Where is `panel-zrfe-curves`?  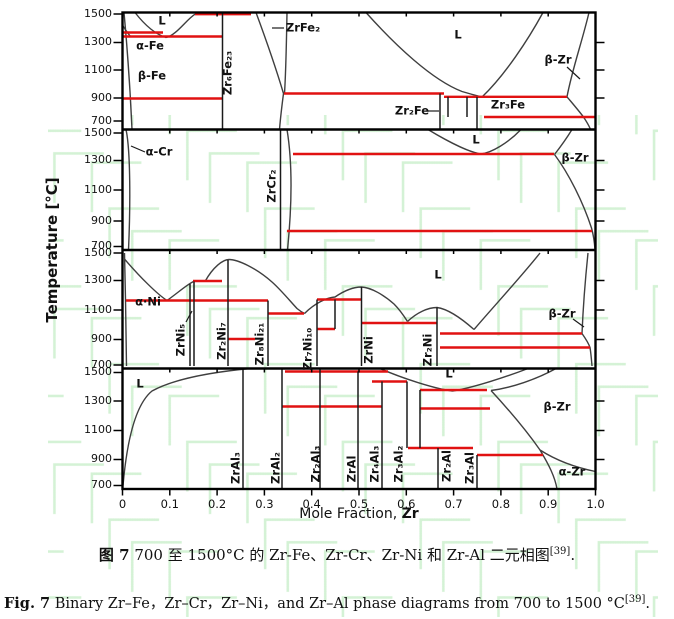
panel-zrfe-curves is located at coordinates (357, 71).